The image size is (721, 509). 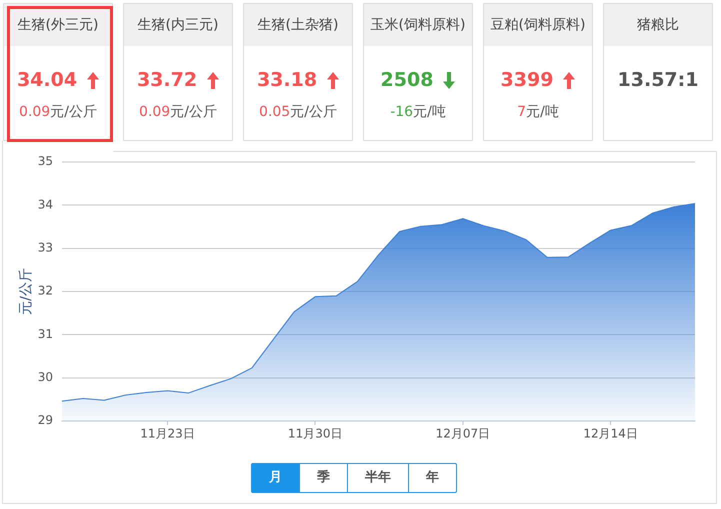 I want to click on data-label: 34.04, so click(x=47, y=80).